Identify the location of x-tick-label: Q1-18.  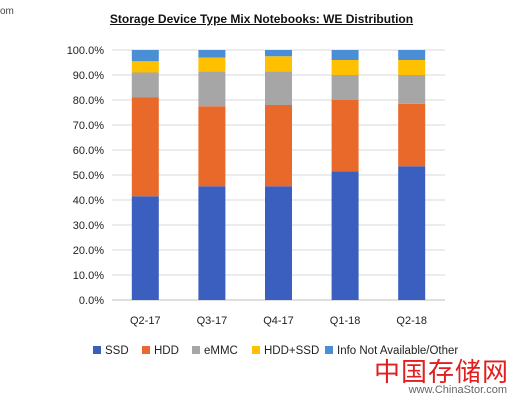
(345, 321).